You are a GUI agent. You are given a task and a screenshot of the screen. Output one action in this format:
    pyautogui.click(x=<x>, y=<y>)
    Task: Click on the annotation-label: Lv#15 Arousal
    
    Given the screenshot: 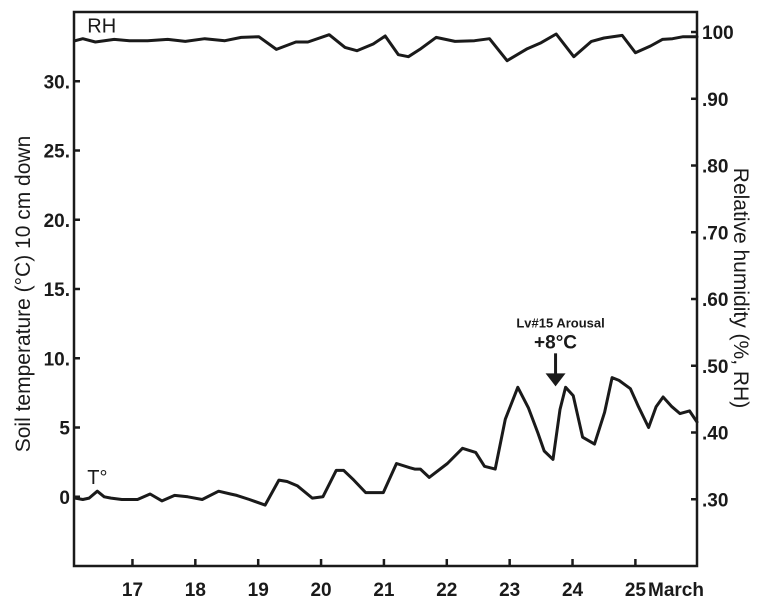 What is the action you would take?
    pyautogui.click(x=560, y=322)
    